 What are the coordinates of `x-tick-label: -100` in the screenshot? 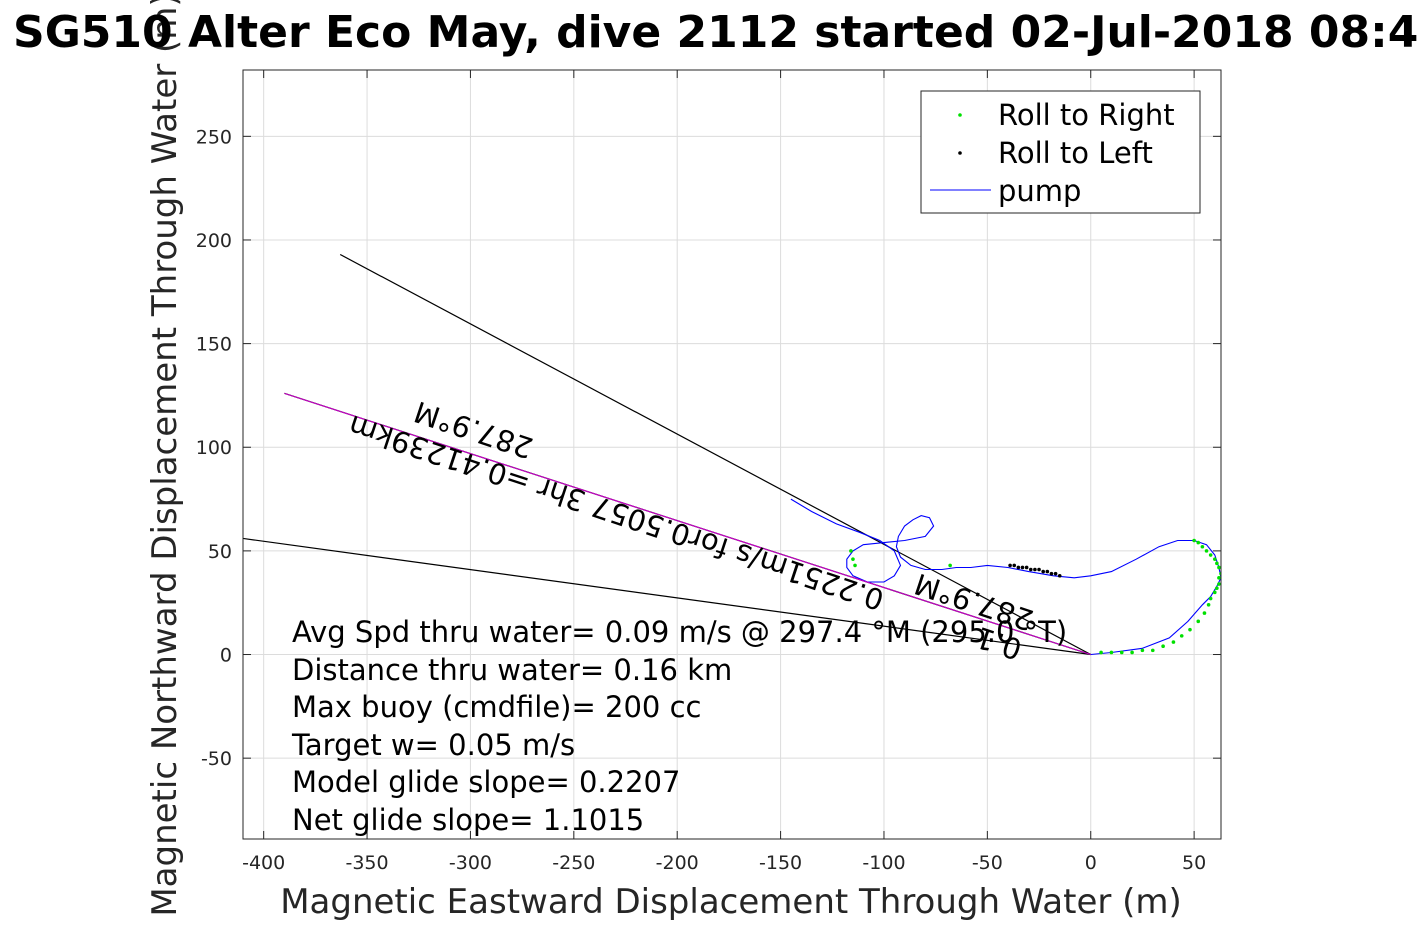 It's located at (883, 863).